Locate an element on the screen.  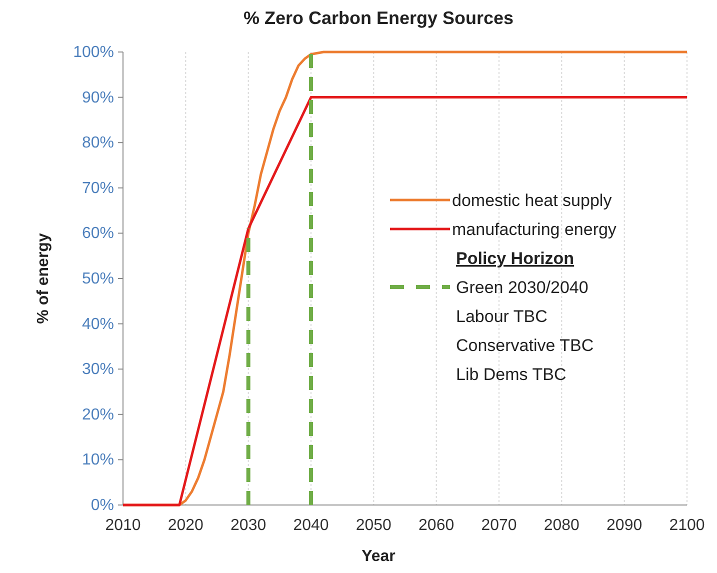
legend-label: manufacturing energy is located at coordinates (534, 229).